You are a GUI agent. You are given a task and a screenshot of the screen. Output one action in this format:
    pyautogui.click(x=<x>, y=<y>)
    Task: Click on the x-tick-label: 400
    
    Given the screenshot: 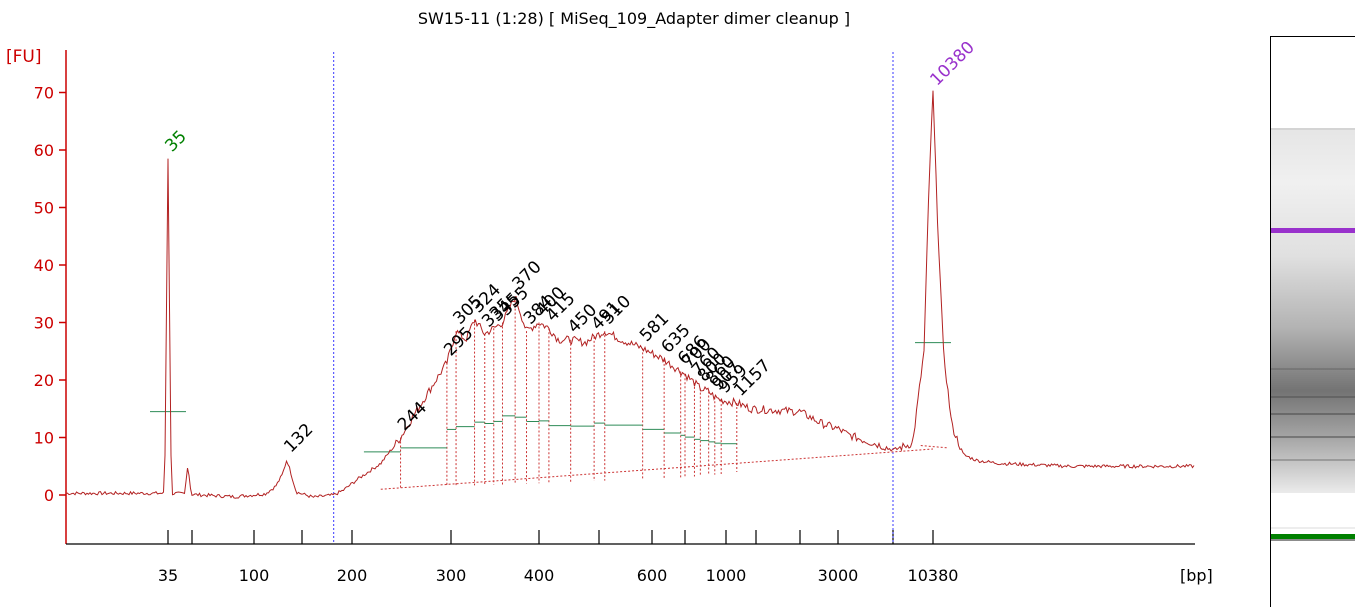 What is the action you would take?
    pyautogui.click(x=539, y=575)
    